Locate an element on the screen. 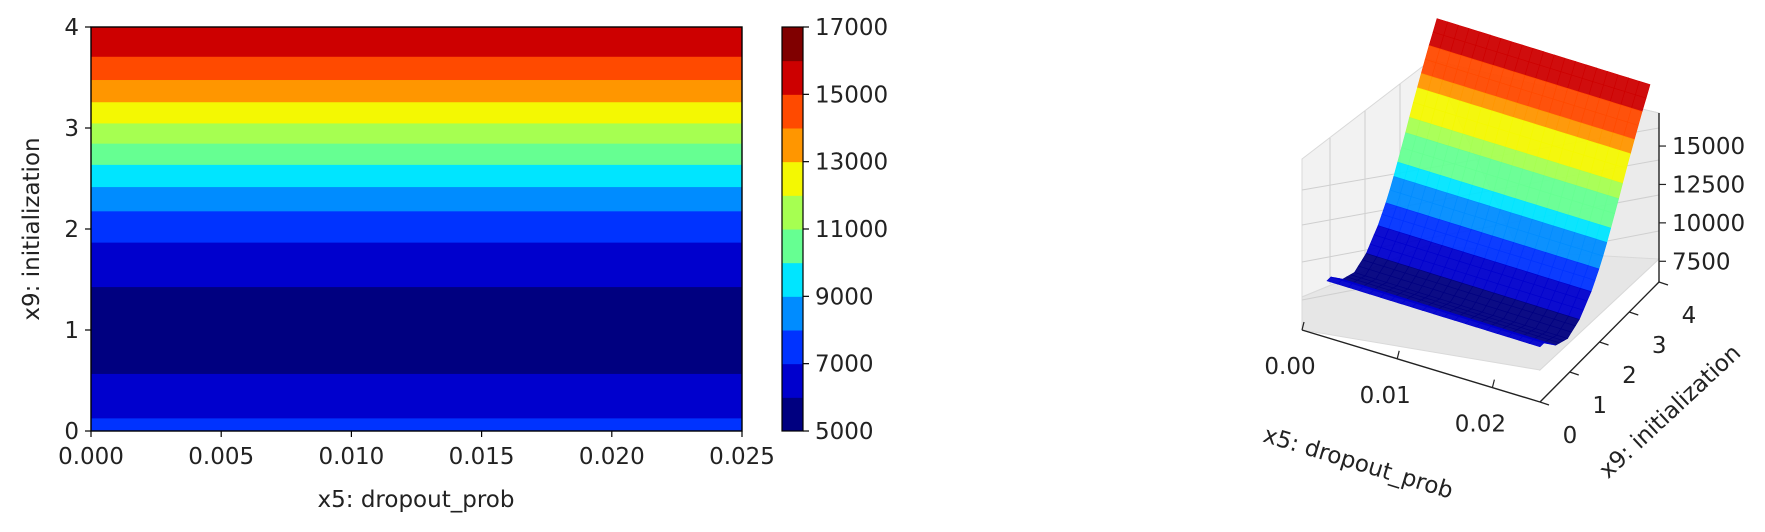  contour-y-tick-label: 1 is located at coordinates (71, 331).